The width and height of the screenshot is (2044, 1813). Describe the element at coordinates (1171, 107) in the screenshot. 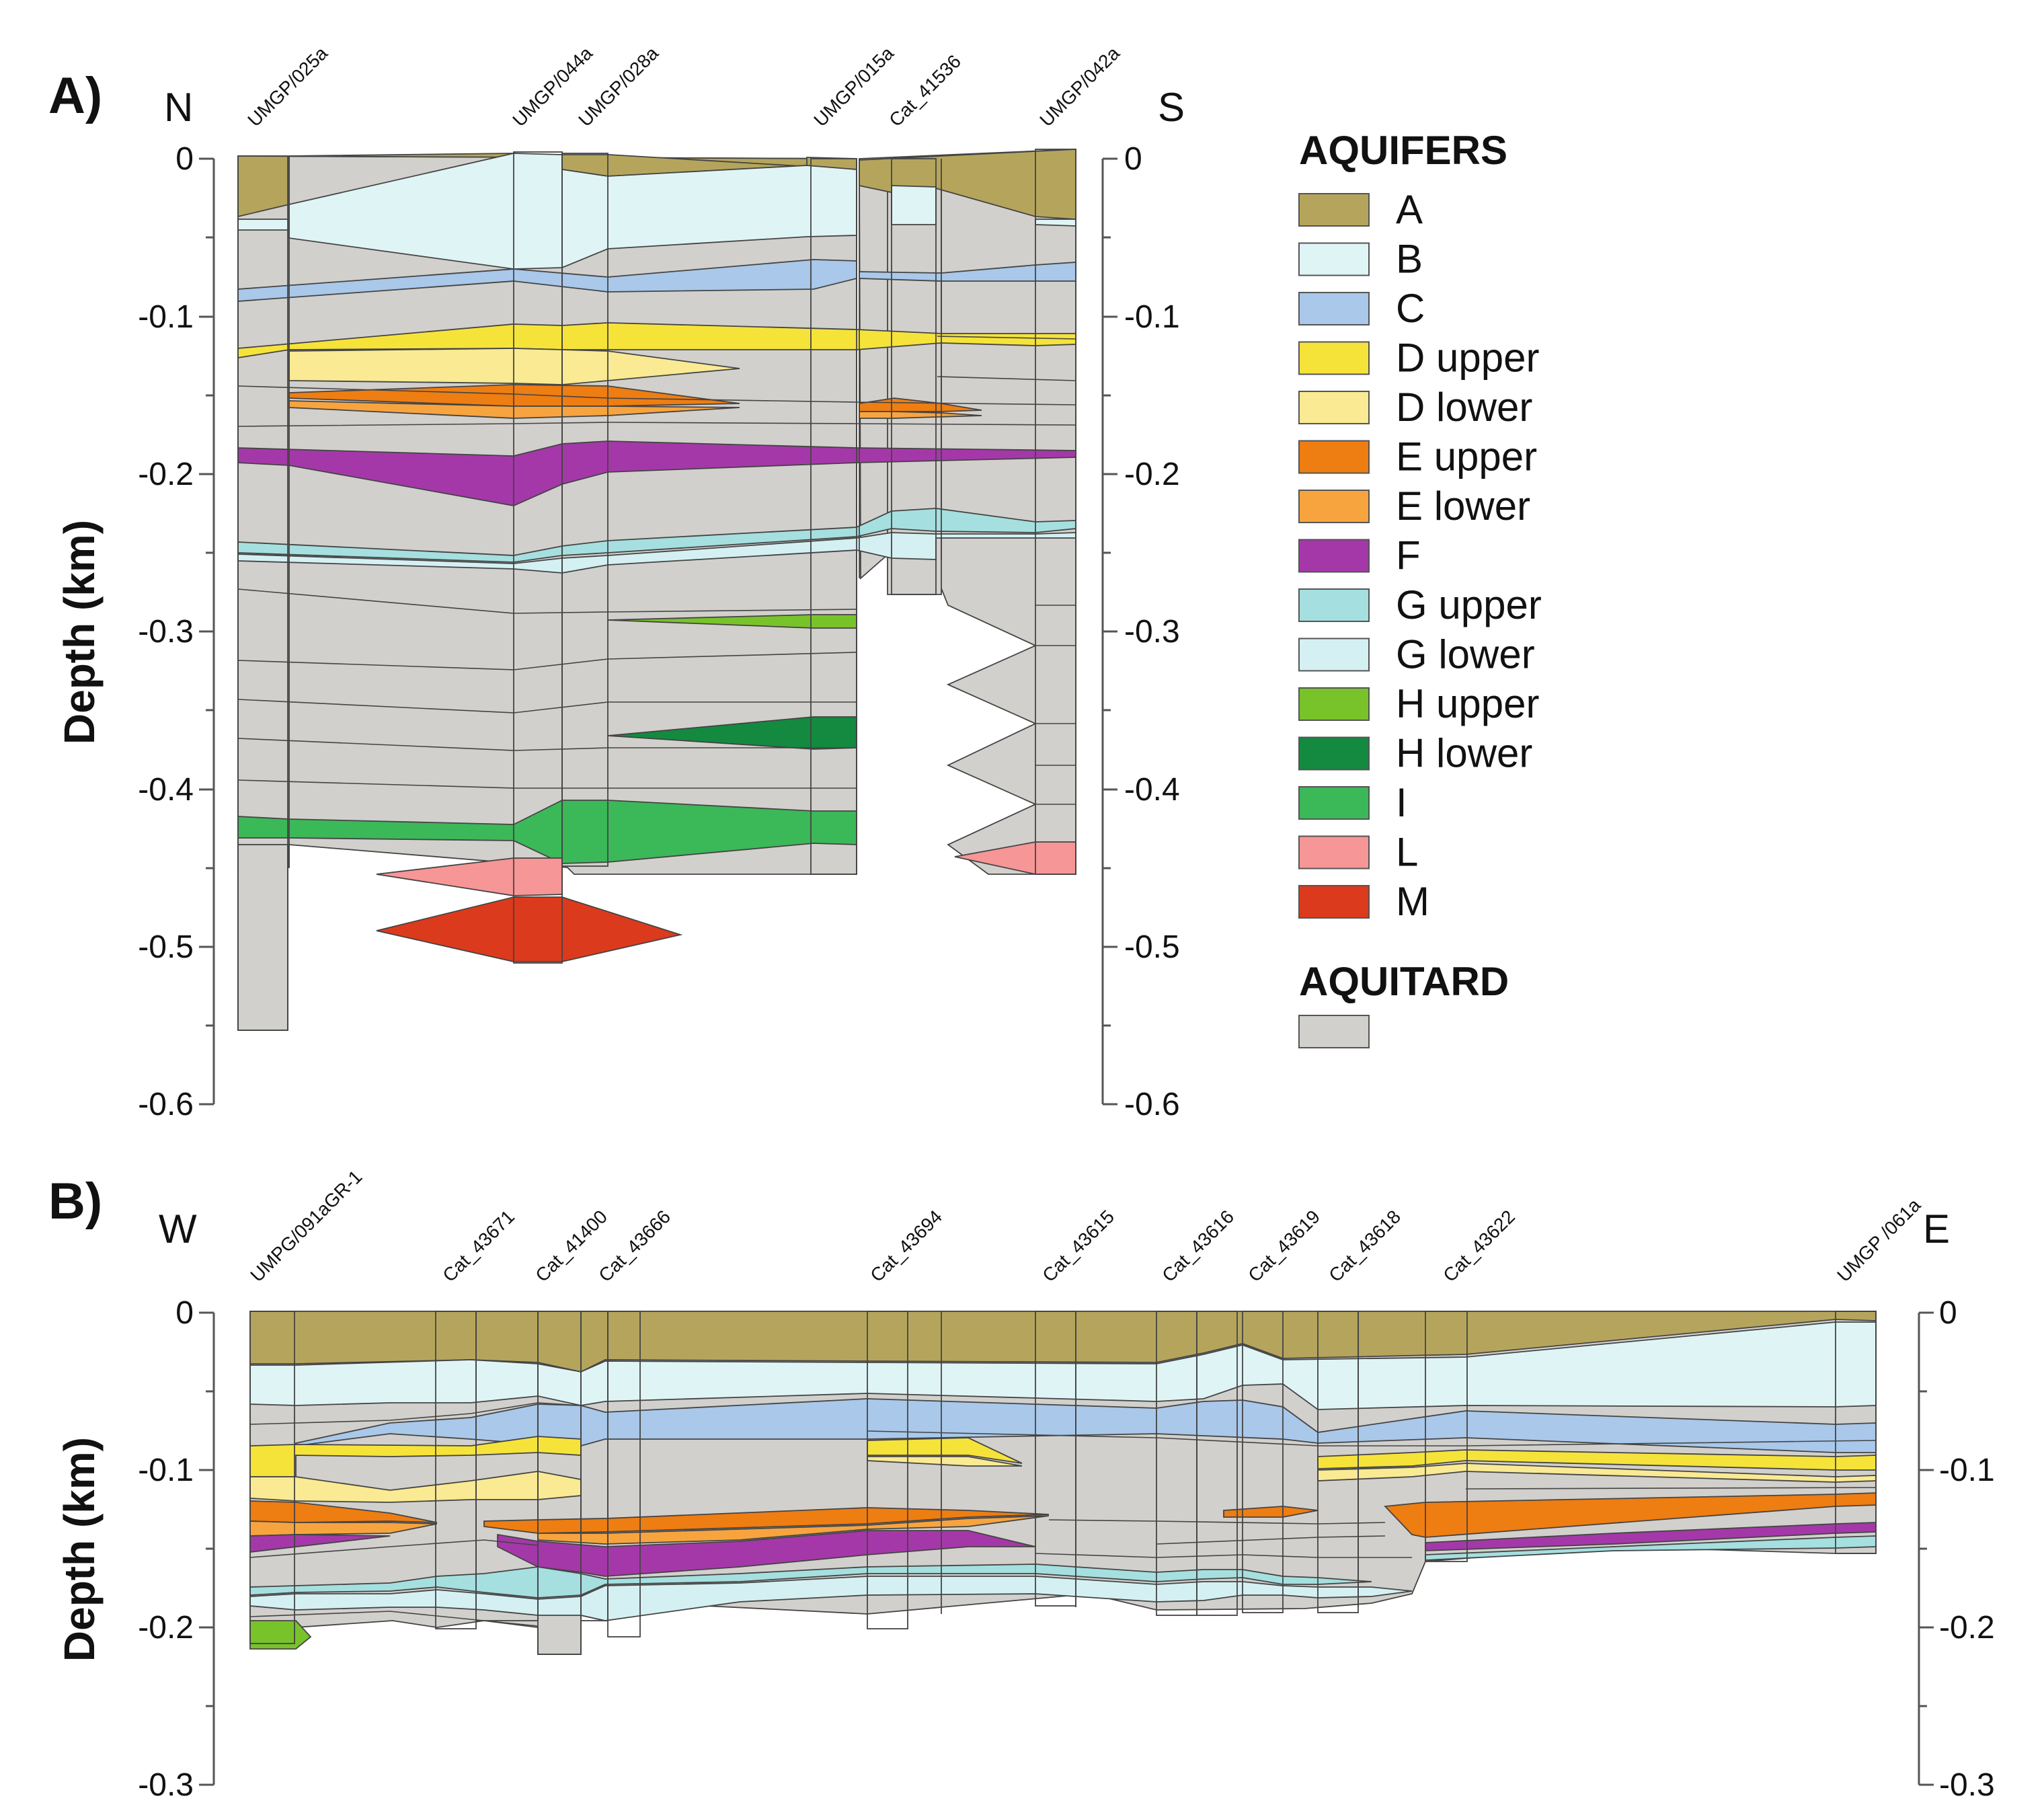

I see `panel-a-south-label: S` at that location.